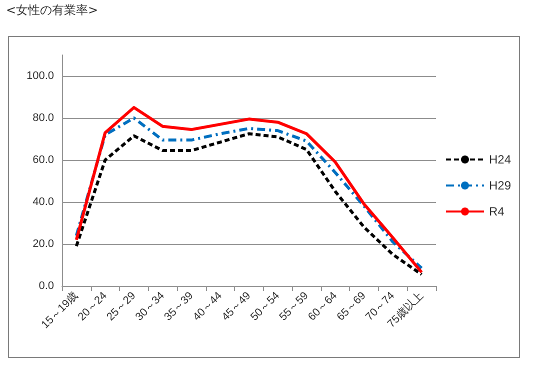 The height and width of the screenshot is (371, 536). Describe the element at coordinates (207, 307) in the screenshot. I see `x-tick-label: 40～44` at that location.